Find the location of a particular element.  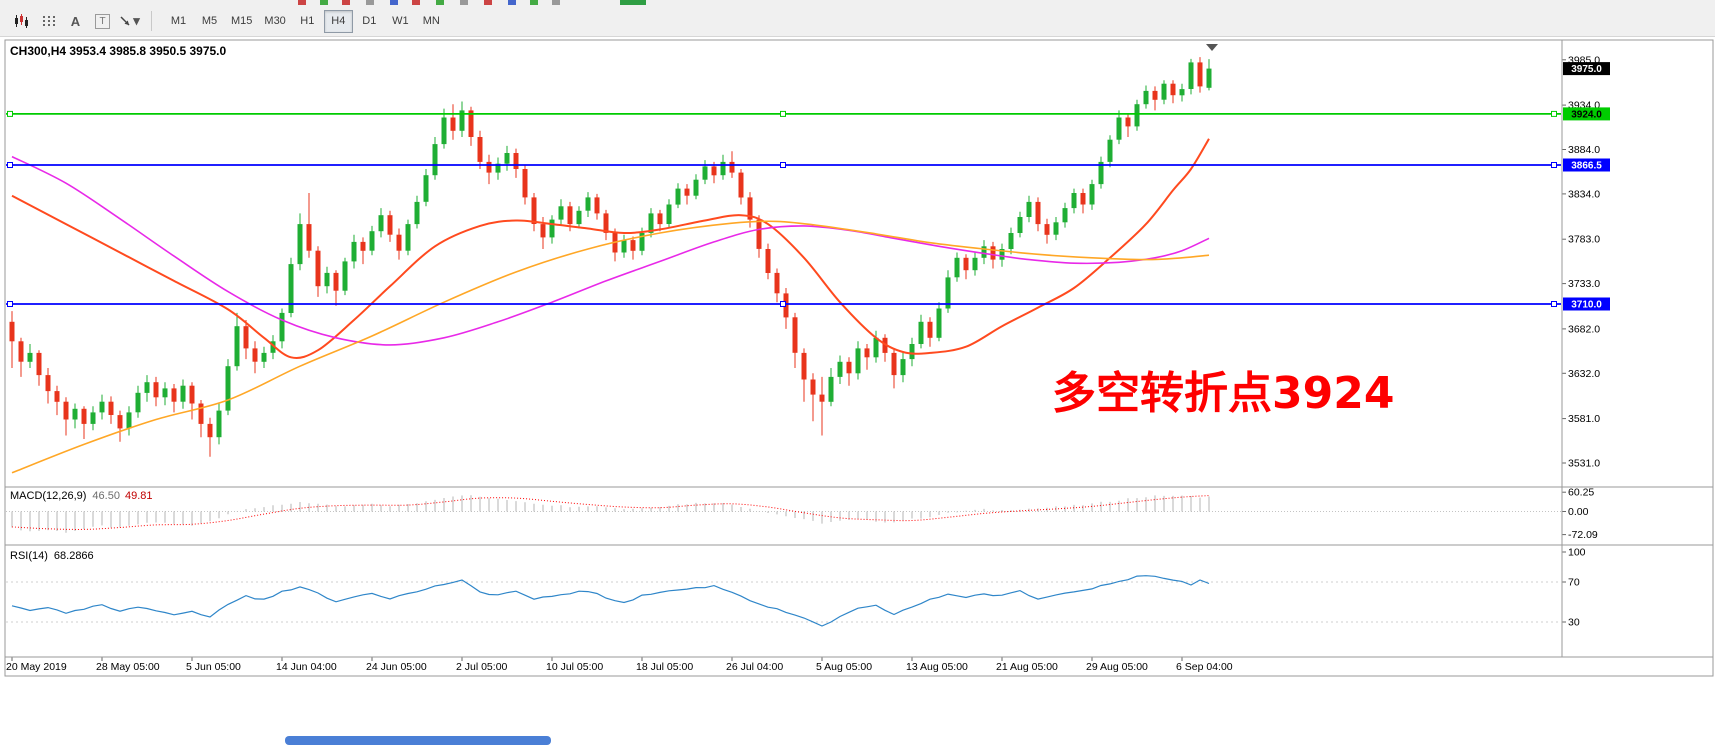

timeframe-h1-button: H1 is located at coordinates (307, 21).